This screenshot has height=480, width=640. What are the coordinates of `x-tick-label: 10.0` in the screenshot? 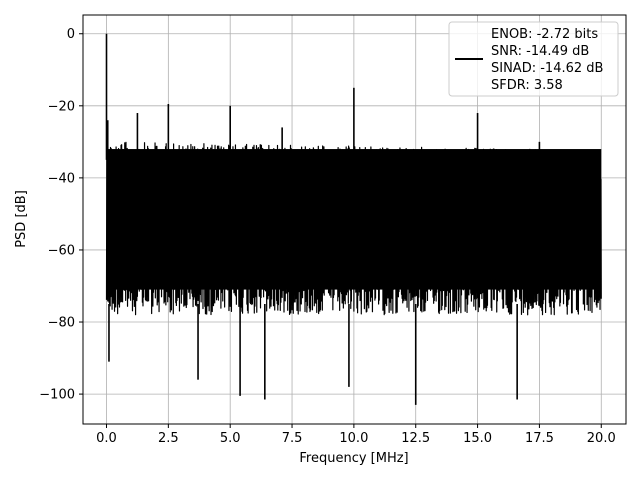 It's located at (353, 438).